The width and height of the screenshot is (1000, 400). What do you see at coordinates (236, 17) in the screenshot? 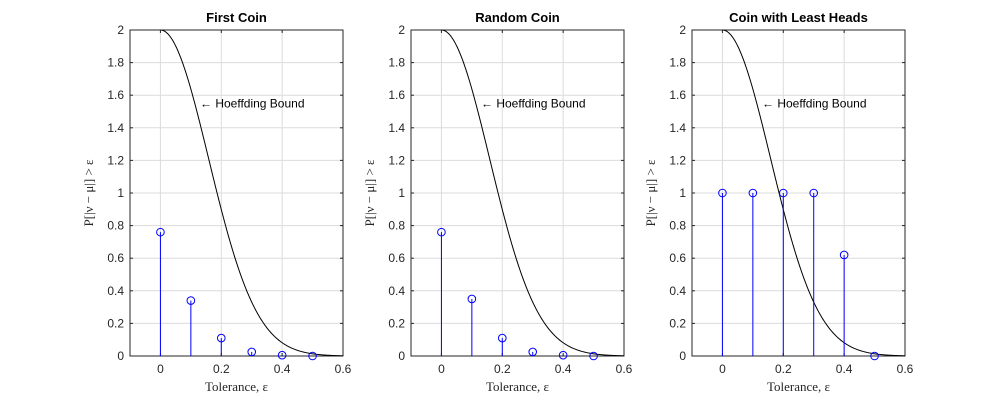
I see `chart-title: First Coin` at bounding box center [236, 17].